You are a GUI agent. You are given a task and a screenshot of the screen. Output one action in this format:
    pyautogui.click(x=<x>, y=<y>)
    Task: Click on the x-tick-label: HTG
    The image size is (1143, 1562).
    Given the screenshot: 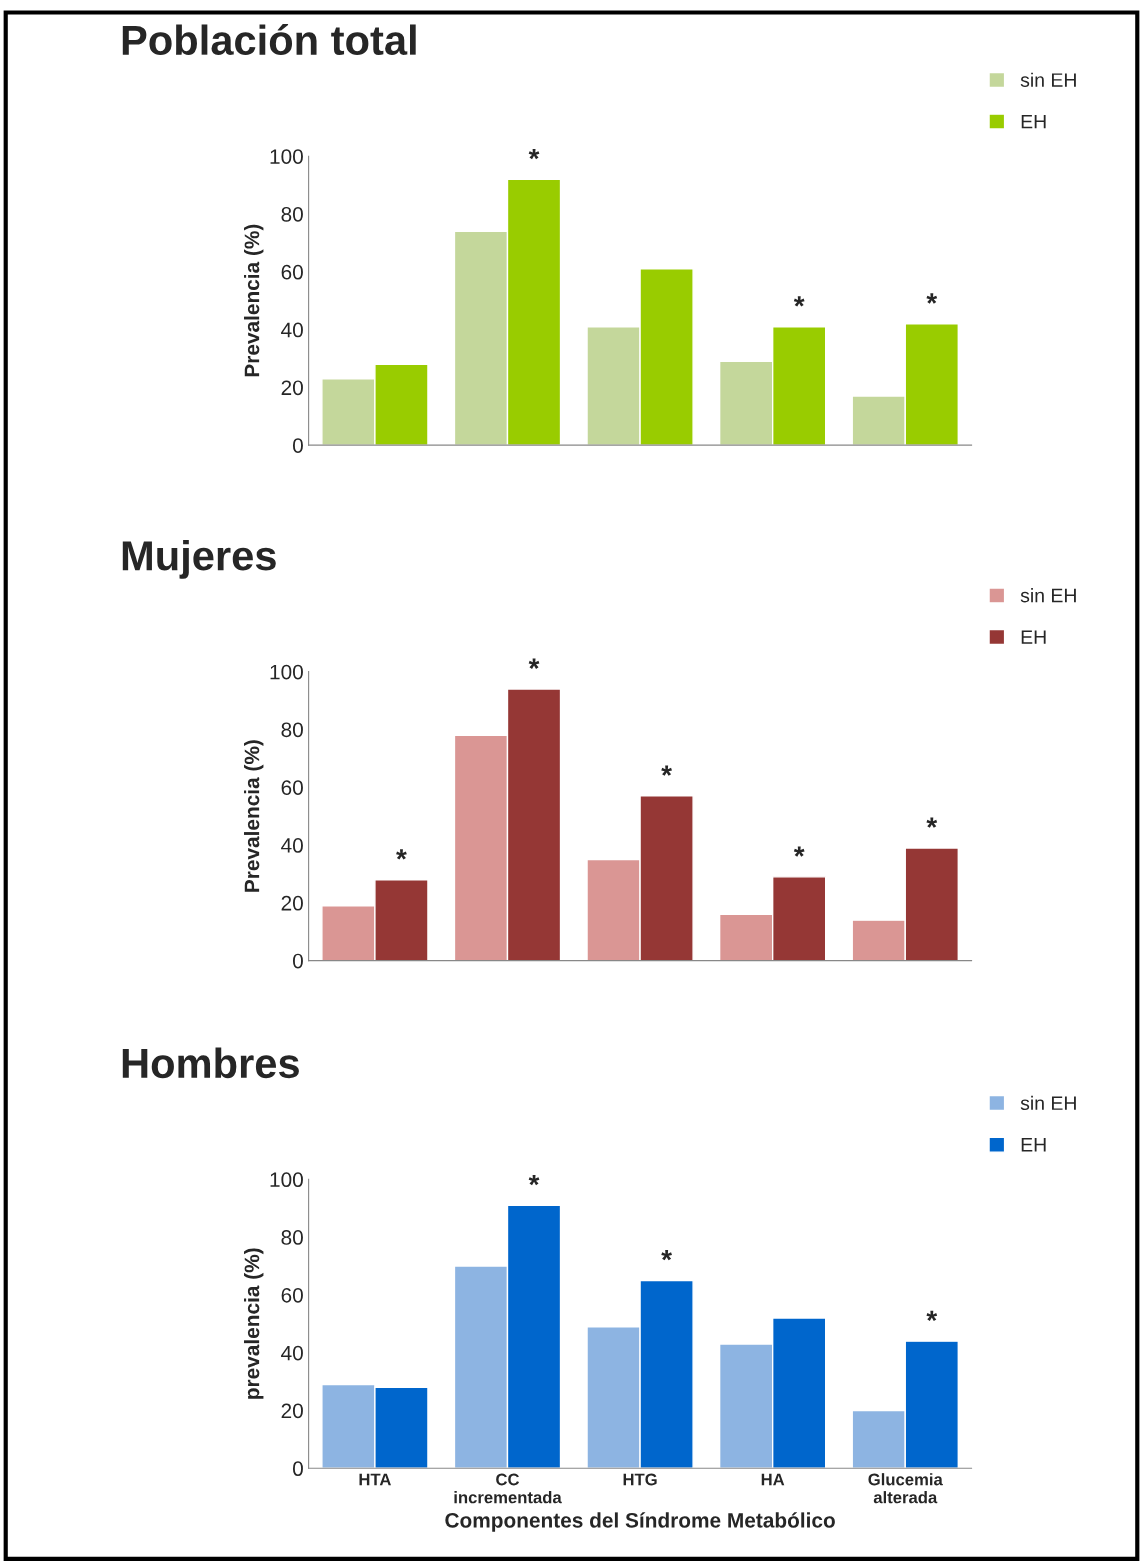 What is the action you would take?
    pyautogui.click(x=640, y=1479)
    